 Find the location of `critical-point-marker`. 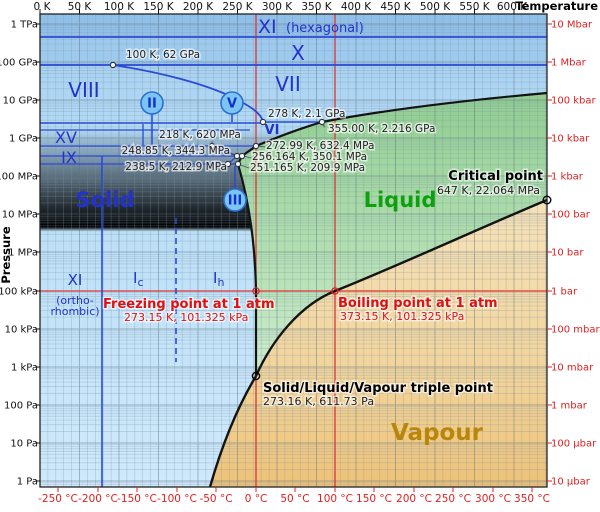

critical-point-marker is located at coordinates (547, 200).